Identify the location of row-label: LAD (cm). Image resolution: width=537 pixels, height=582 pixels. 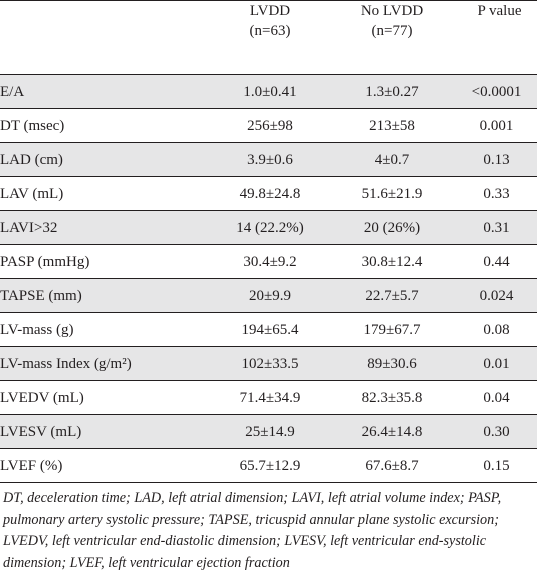
(106, 159).